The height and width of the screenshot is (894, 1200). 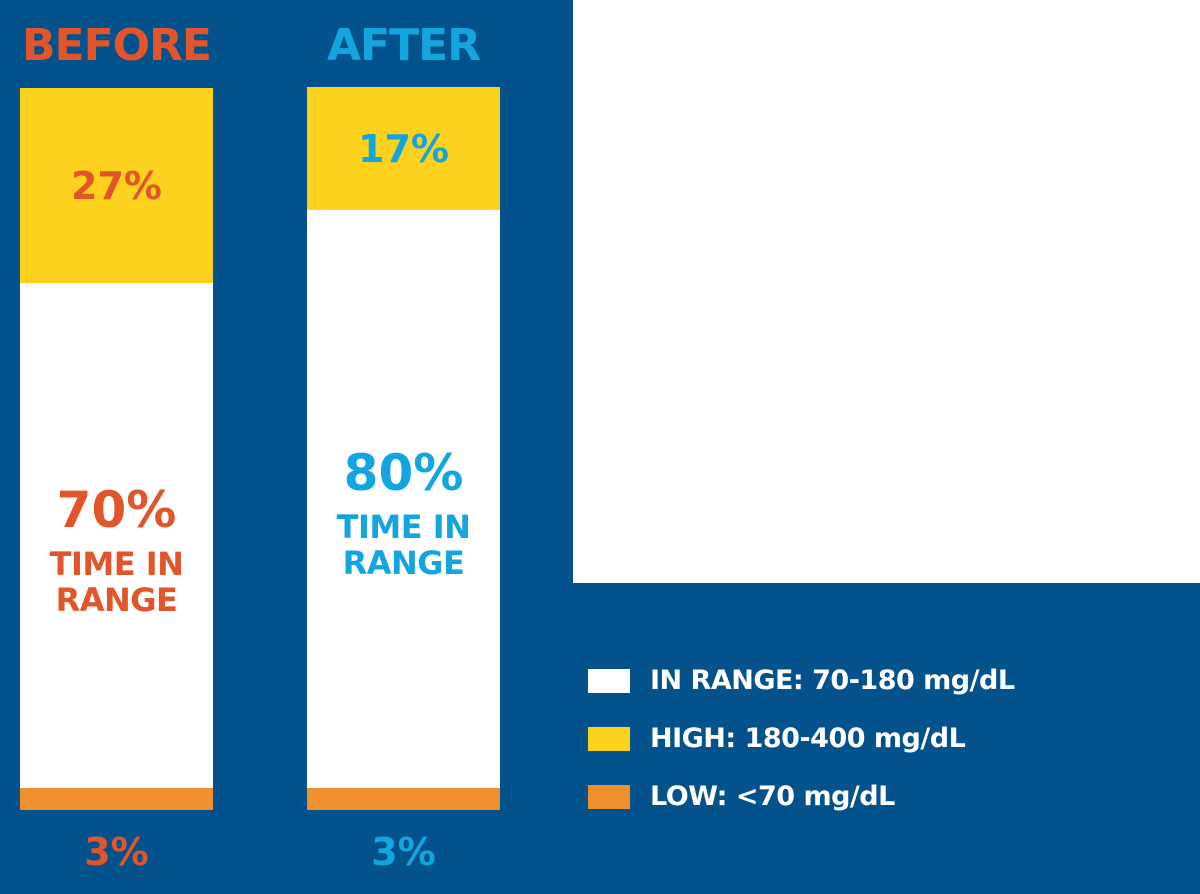 What do you see at coordinates (116, 852) in the screenshot?
I see `data-label-low-before: 3%` at bounding box center [116, 852].